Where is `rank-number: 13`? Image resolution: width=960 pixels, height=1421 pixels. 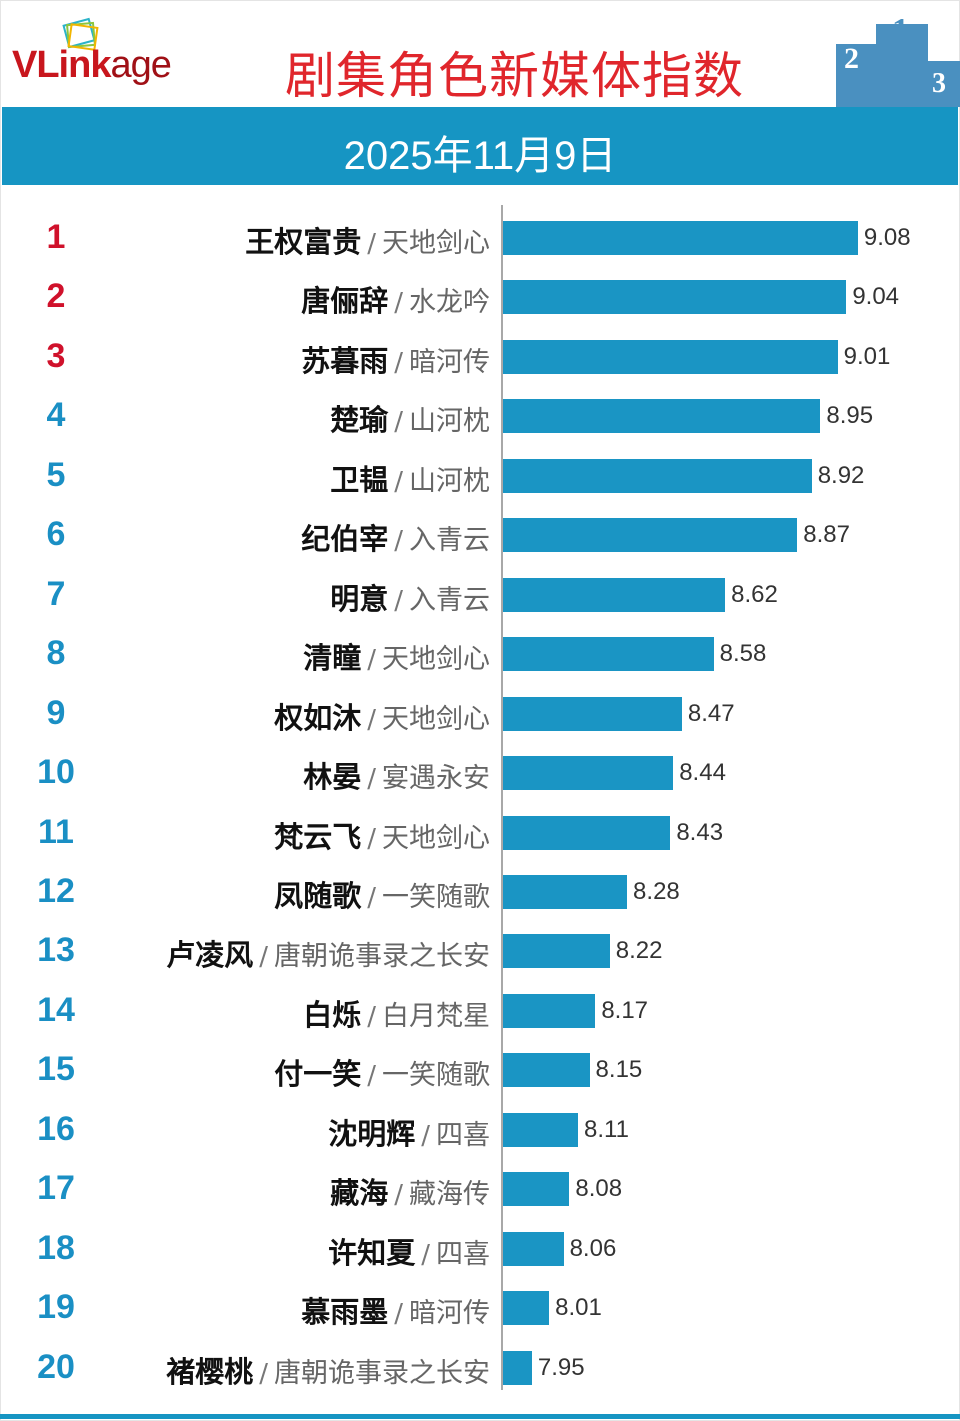 rank-number: 13 is located at coordinates (56, 950).